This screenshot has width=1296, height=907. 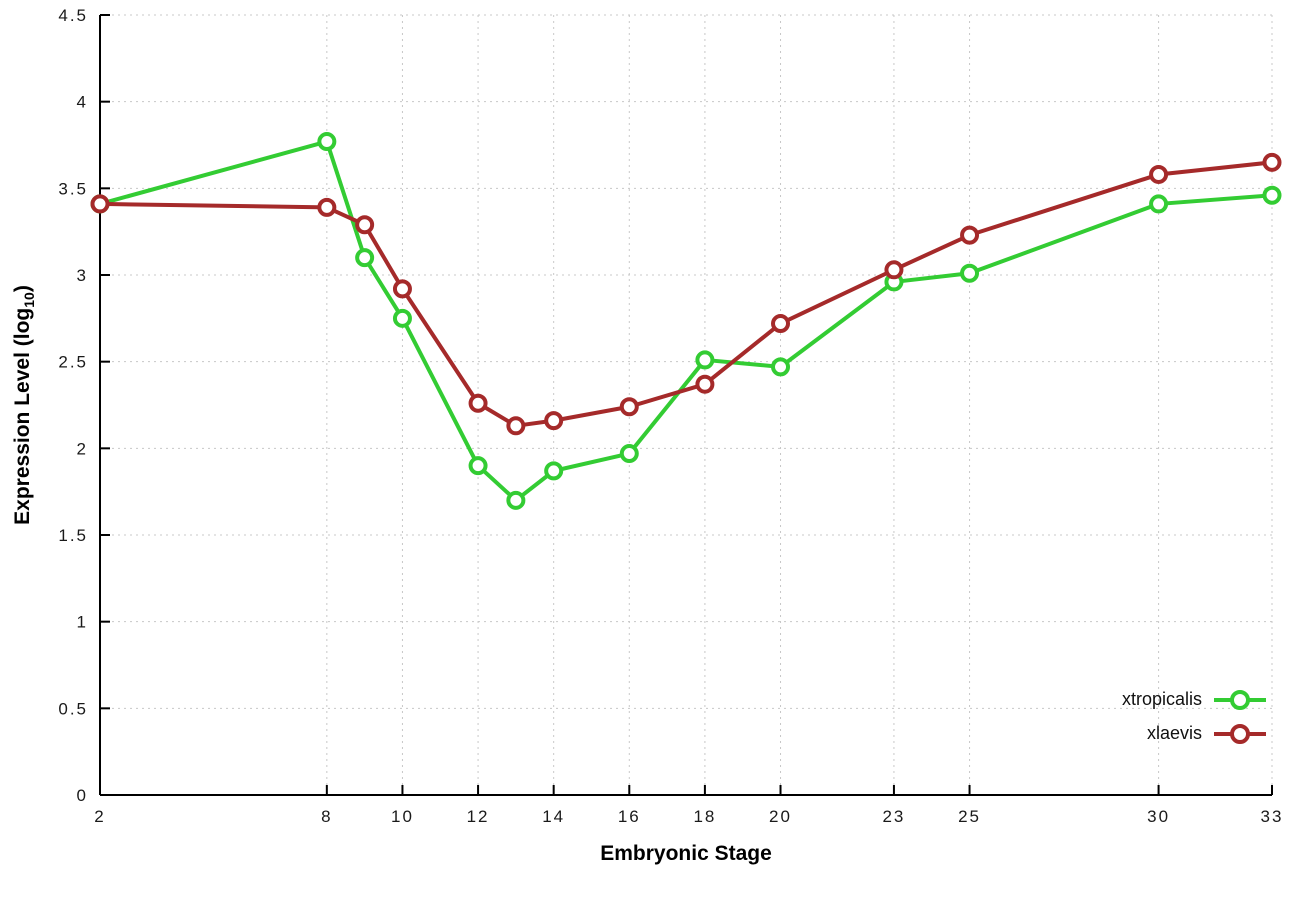 I want to click on legend-sample-xtropicalis, so click(x=1240, y=699).